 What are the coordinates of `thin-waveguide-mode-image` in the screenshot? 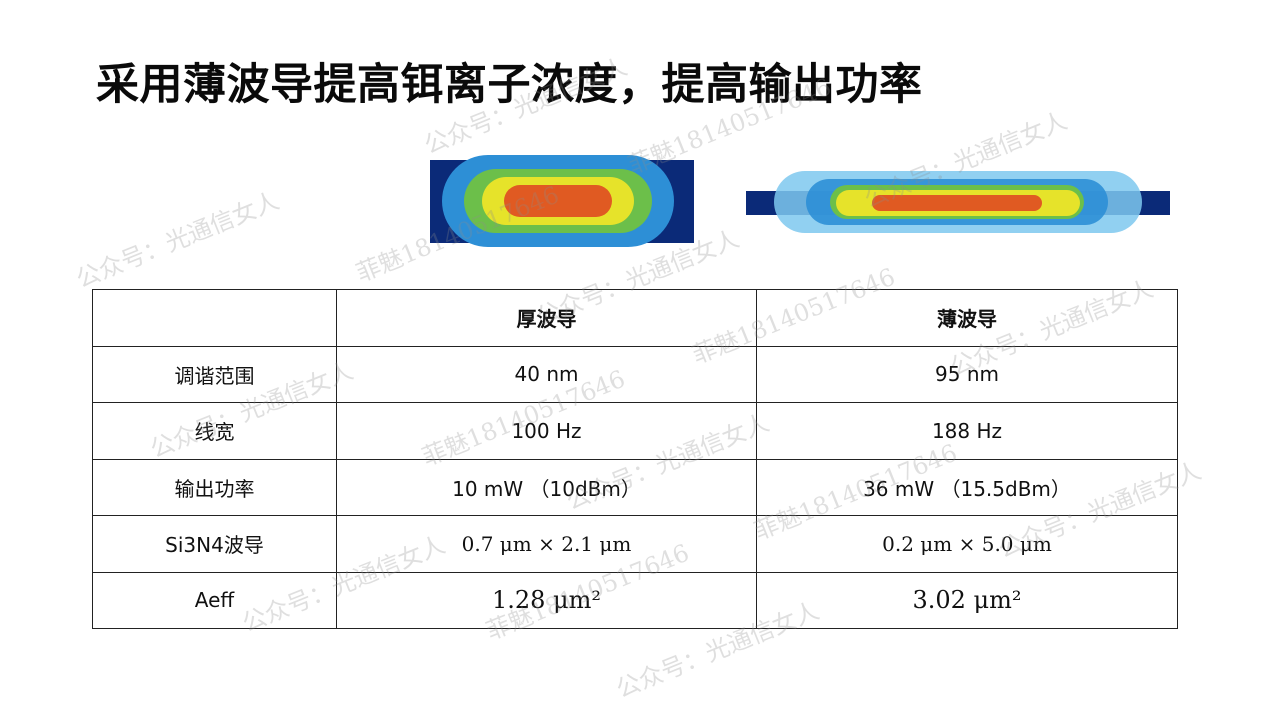 It's located at (958, 202).